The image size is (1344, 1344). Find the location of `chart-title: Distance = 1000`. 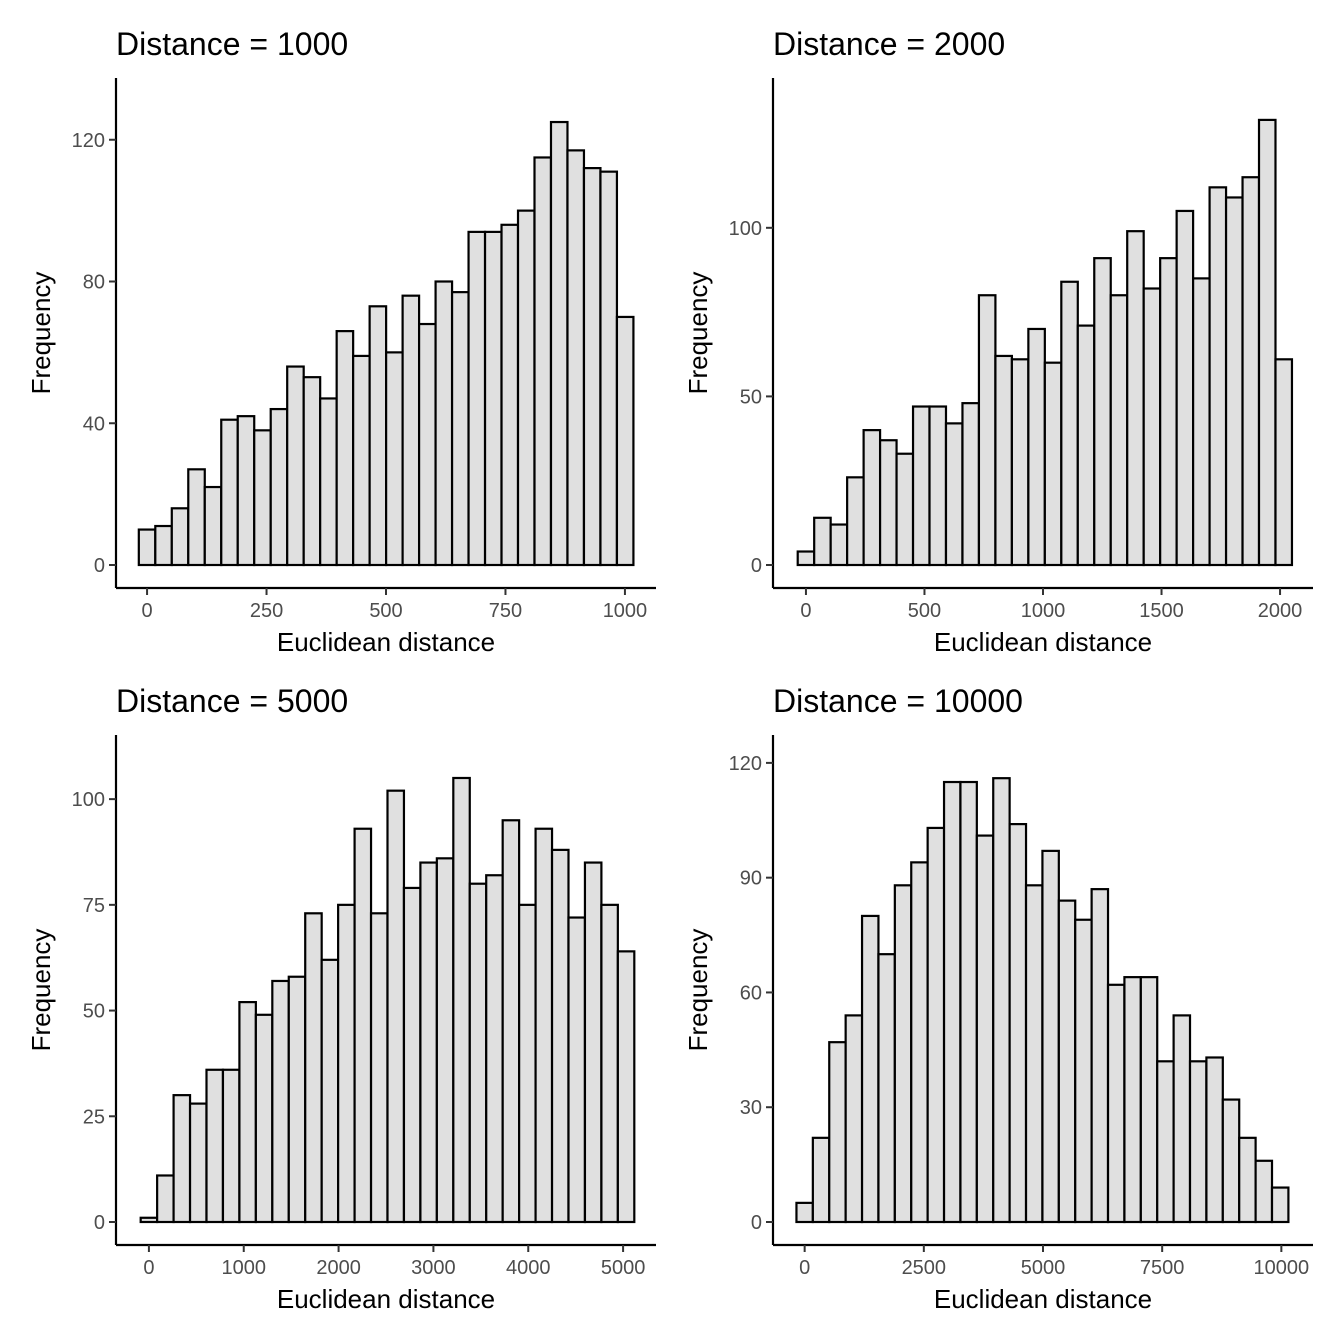

chart-title: Distance = 1000 is located at coordinates (232, 44).